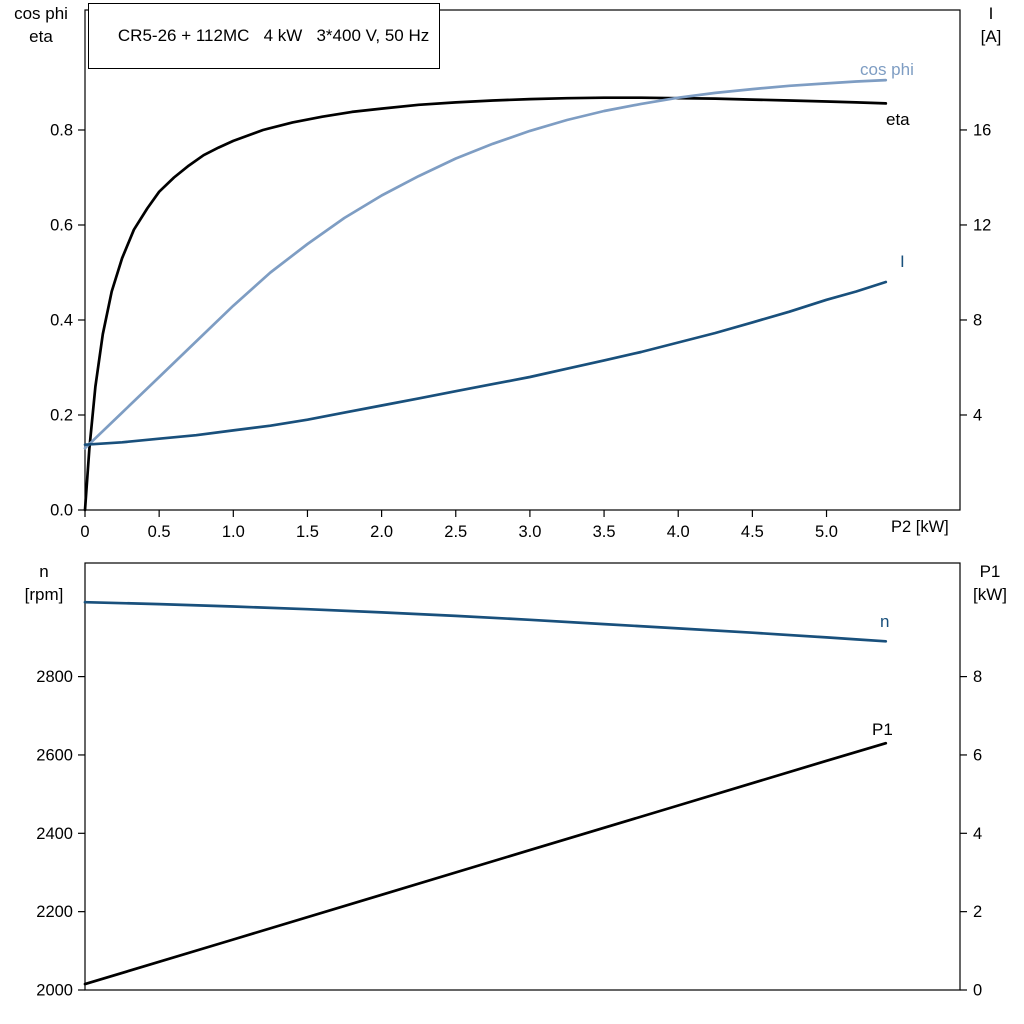 The image size is (1024, 1024). Describe the element at coordinates (977, 755) in the screenshot. I see `y-right-tick-label: 6` at that location.